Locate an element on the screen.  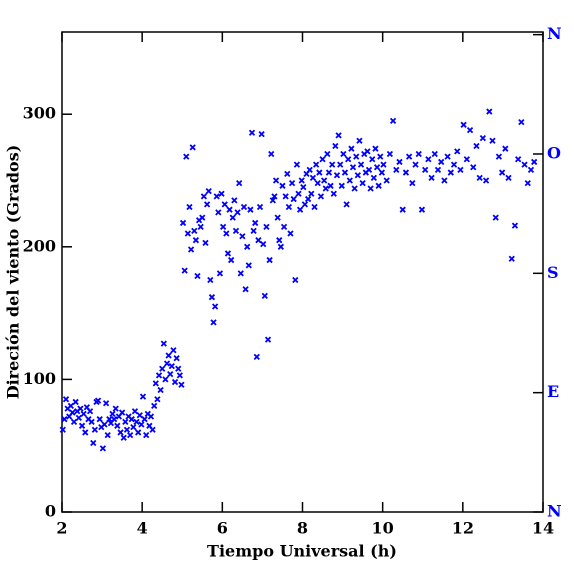
y2-tick-label: S is located at coordinates (553, 272).